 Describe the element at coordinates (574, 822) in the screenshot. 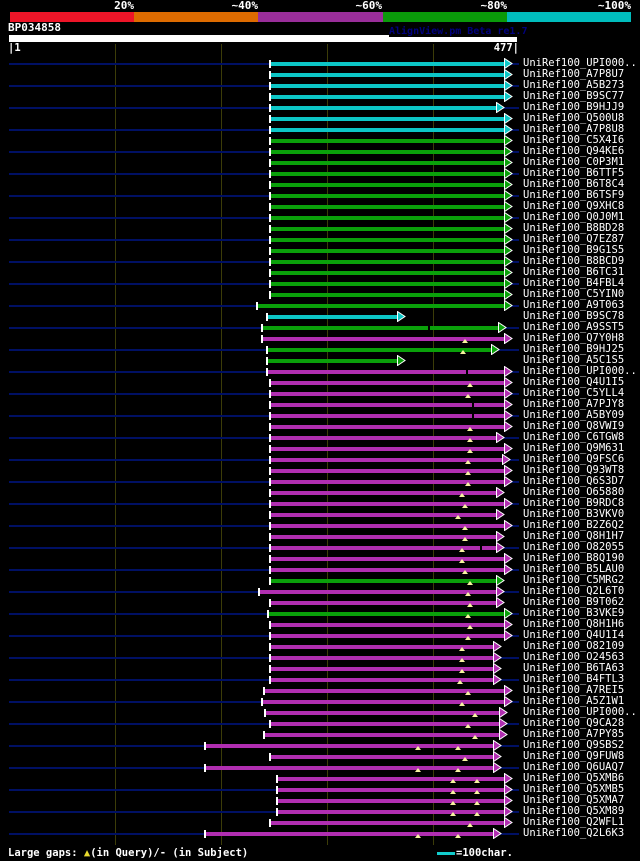

I see `row-label: UniRef100_Q2WFL1` at that location.